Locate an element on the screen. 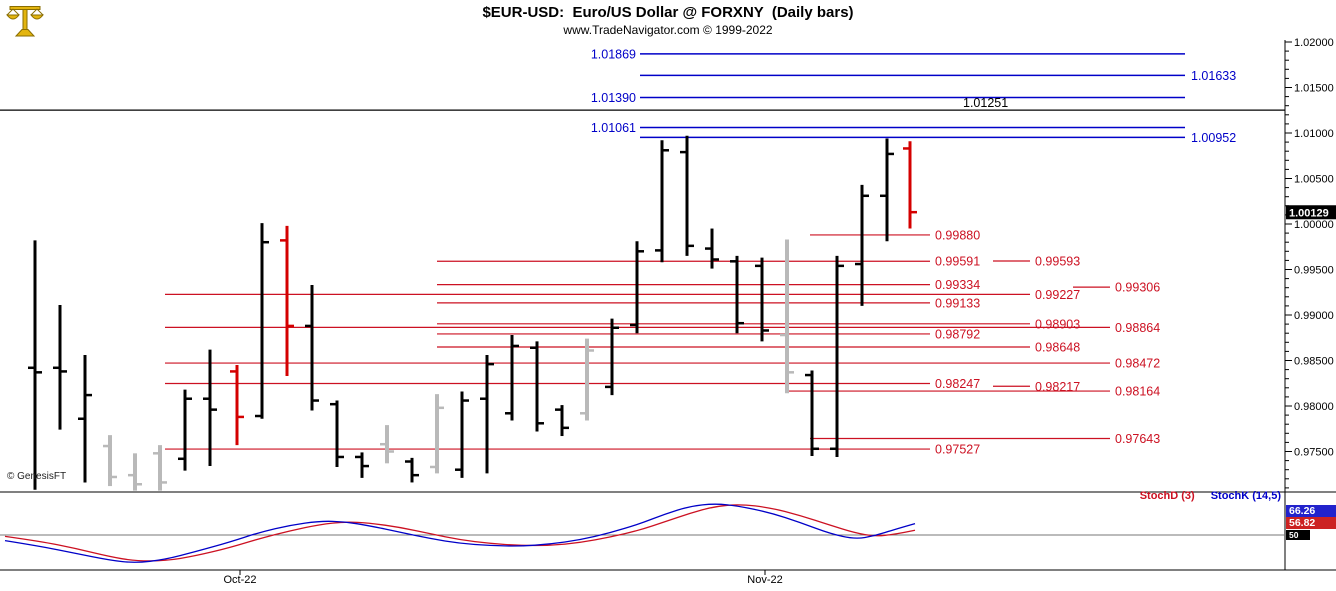 The image size is (1336, 591). level-price-label: 0.99591 is located at coordinates (957, 262).